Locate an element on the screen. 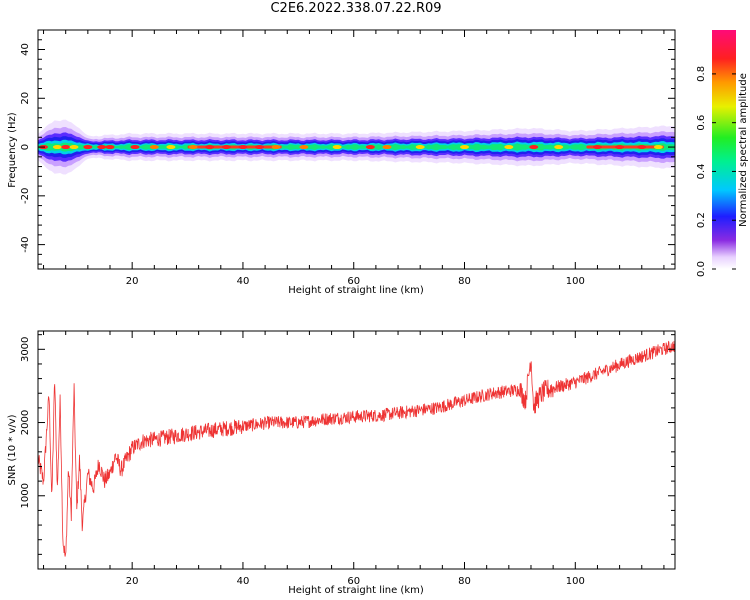  spectrogram-xtick-label: 100 is located at coordinates (575, 281).